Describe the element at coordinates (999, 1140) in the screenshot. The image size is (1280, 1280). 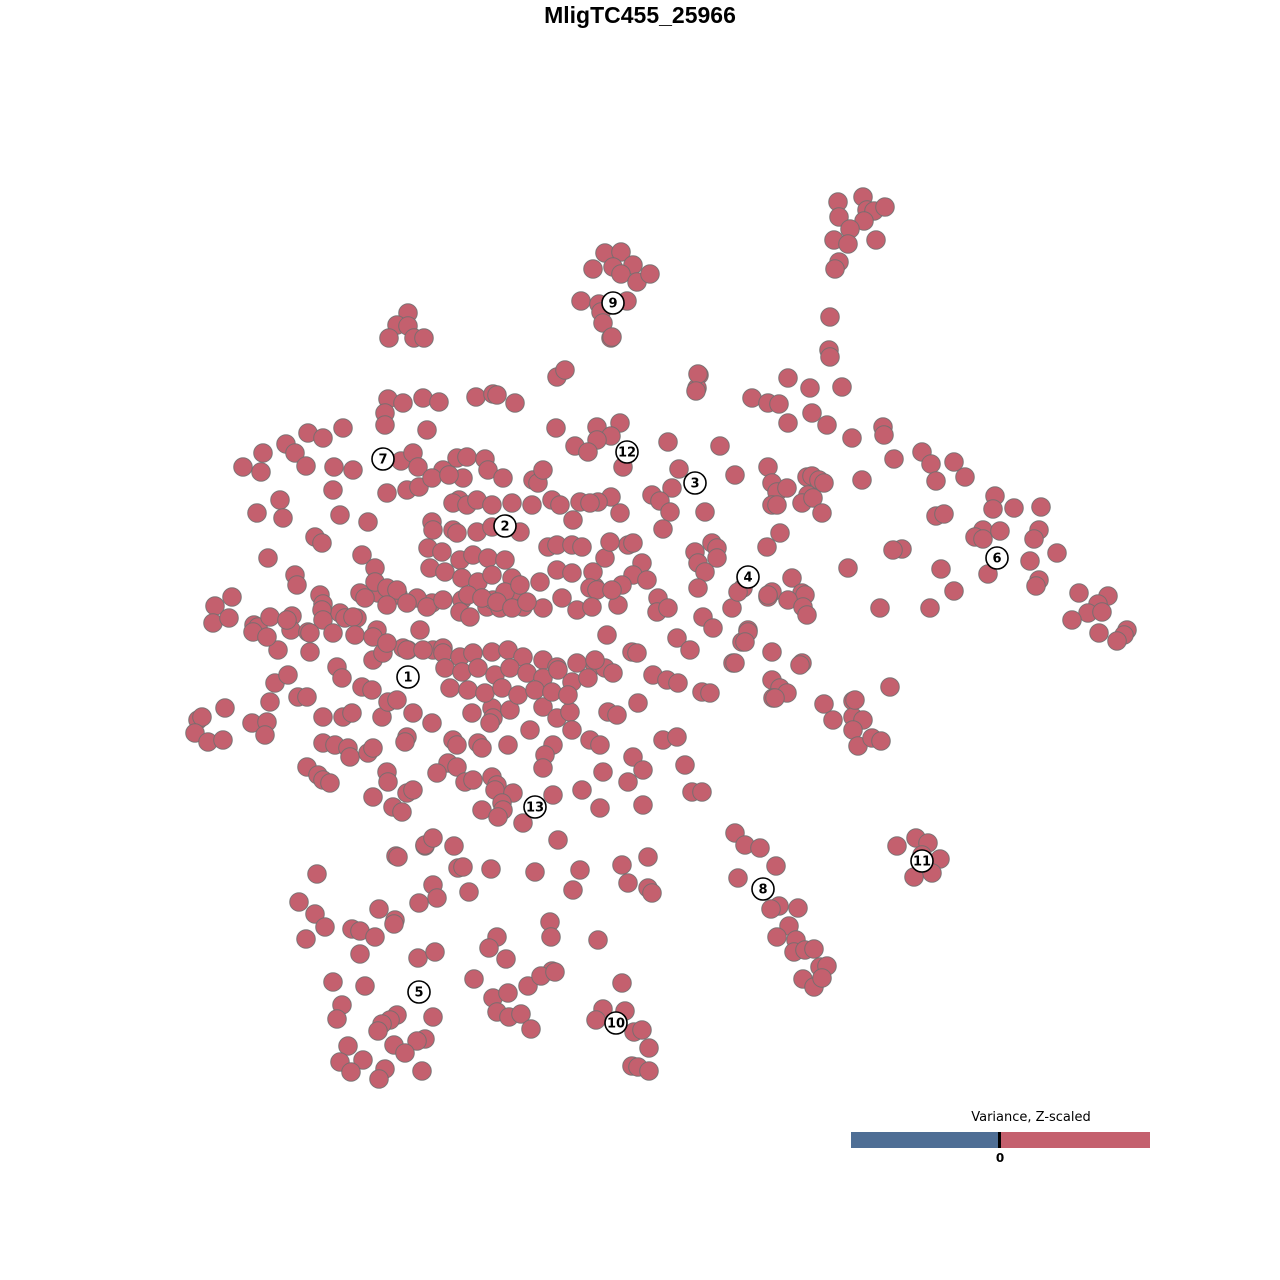
I see `colorbar-zero-tick` at that location.